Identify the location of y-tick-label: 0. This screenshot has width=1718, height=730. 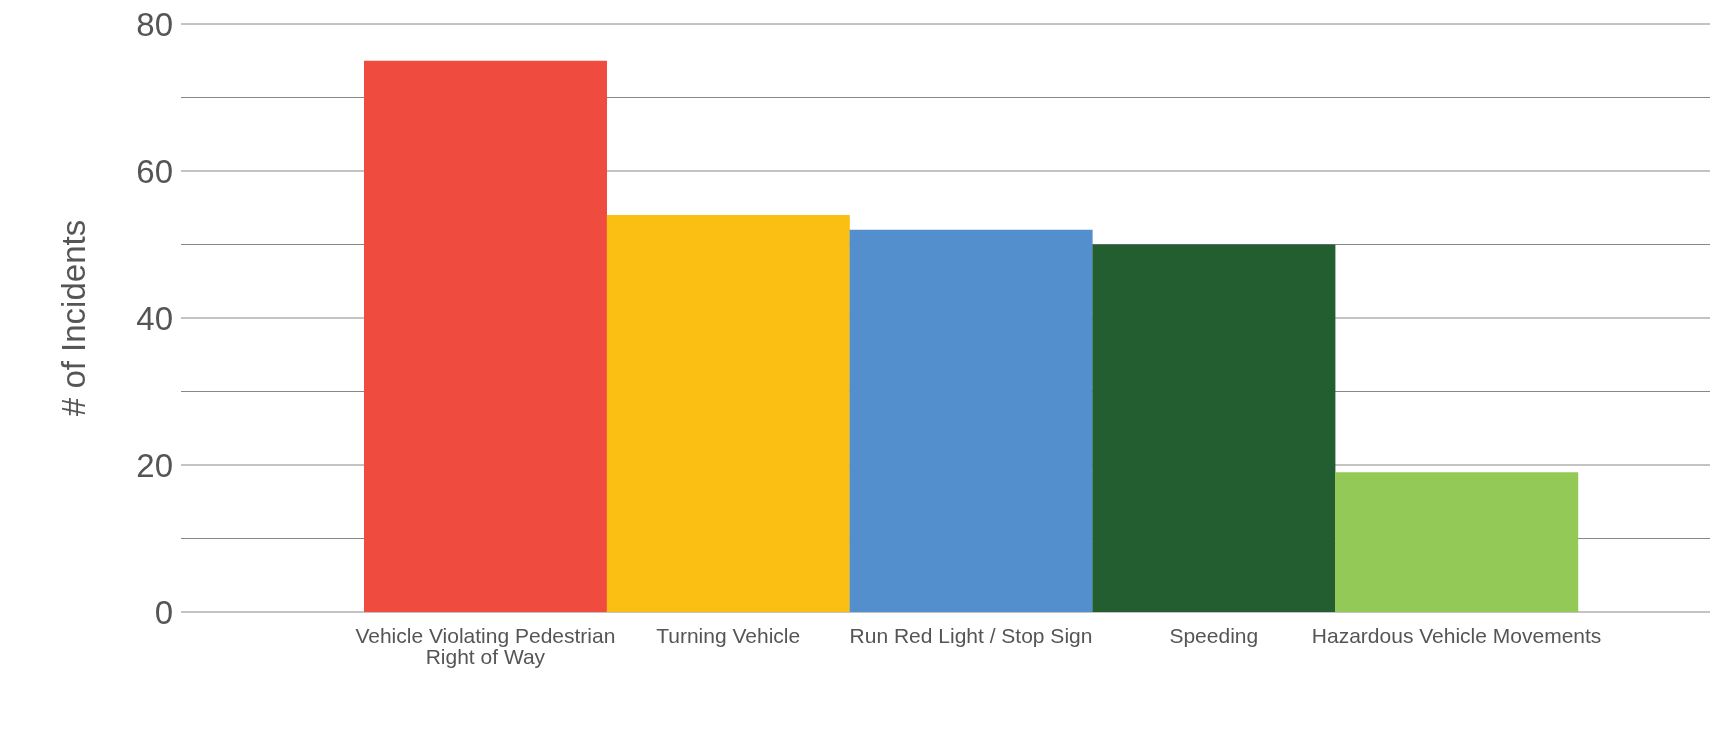
(163, 612).